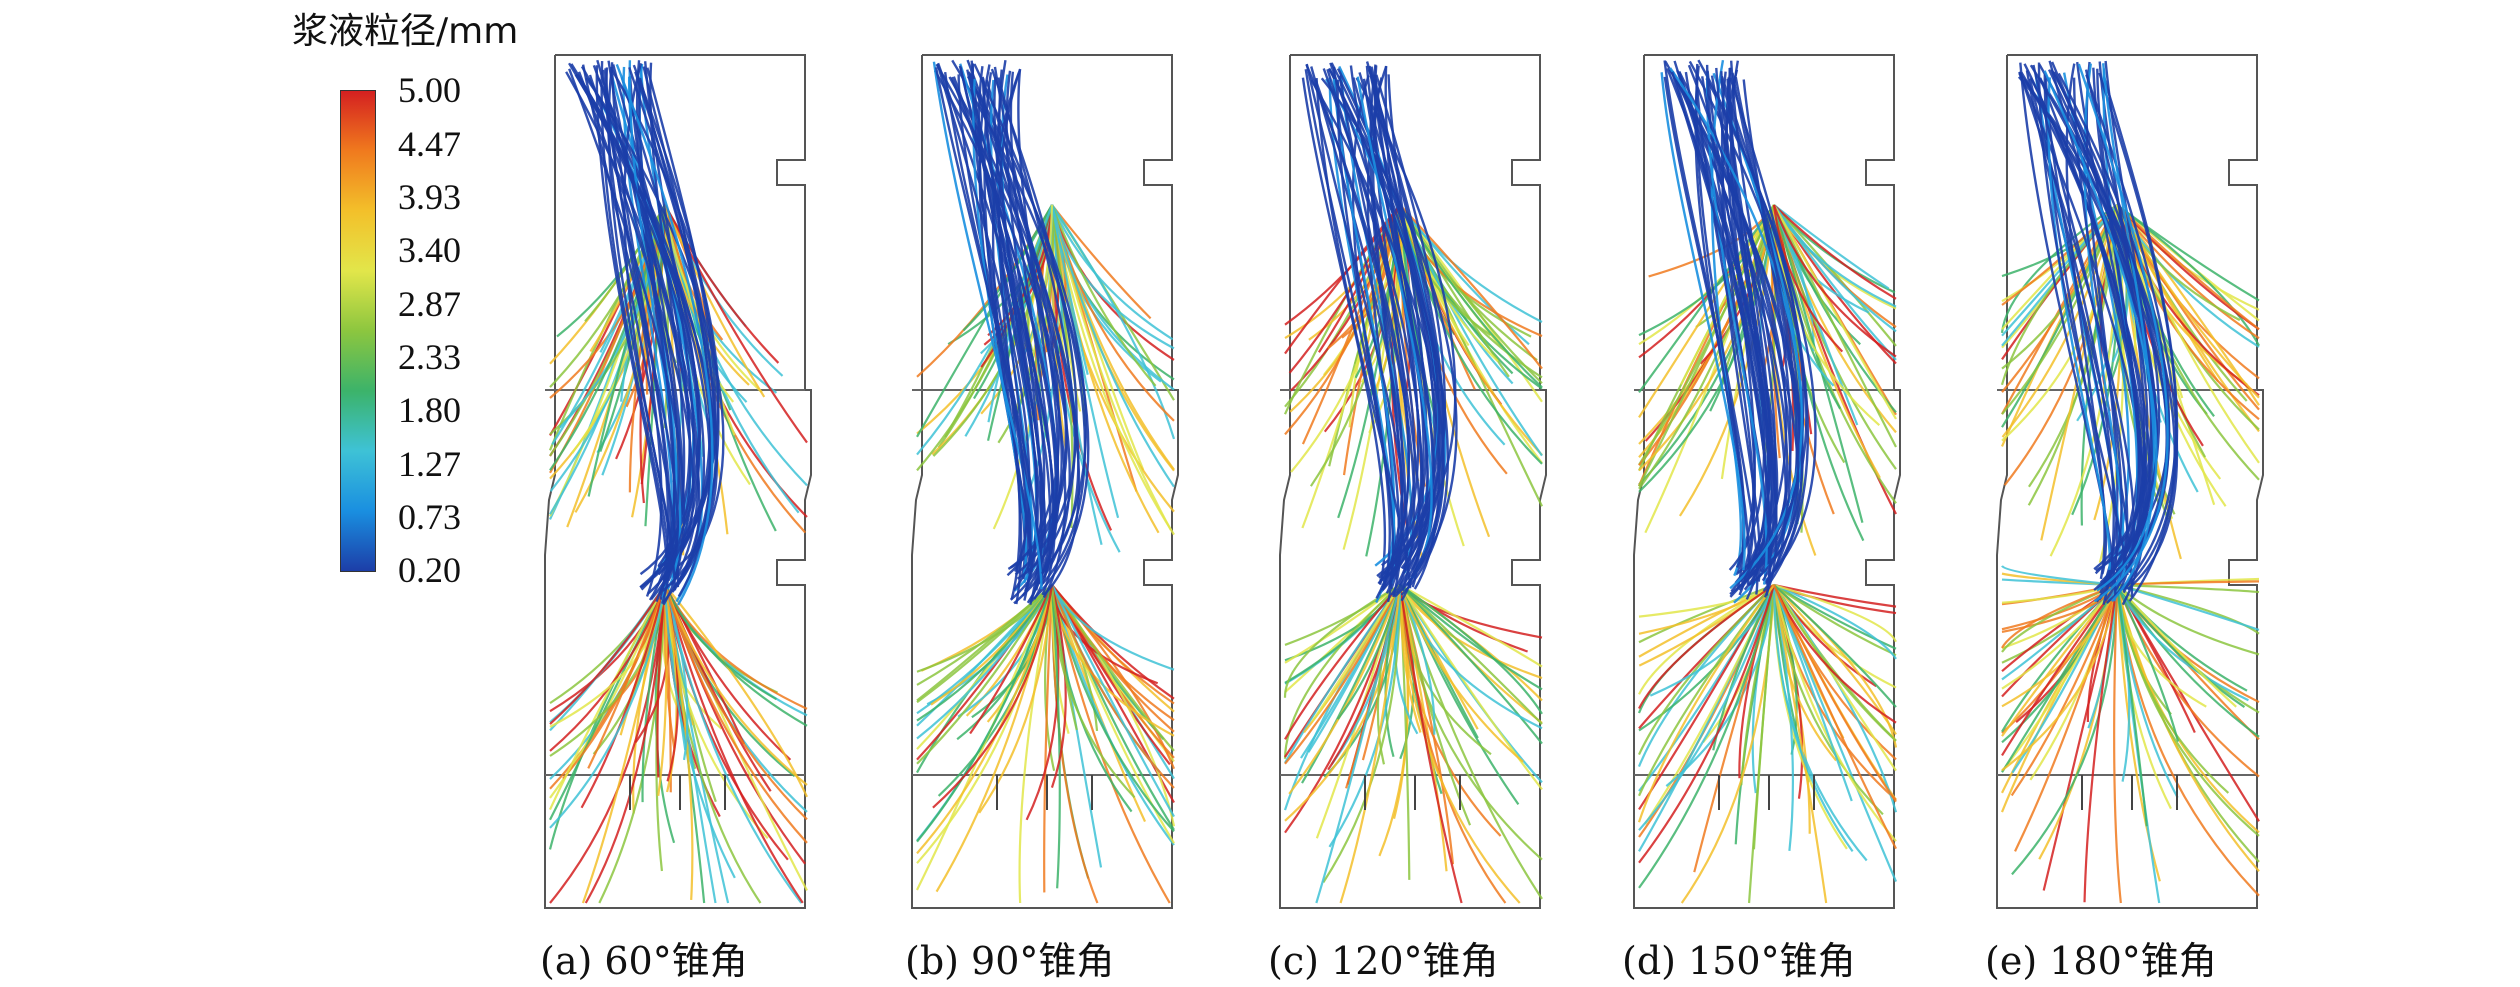 The height and width of the screenshot is (987, 2520). What do you see at coordinates (429, 464) in the screenshot?
I see `colorbar-tick: 1.27` at bounding box center [429, 464].